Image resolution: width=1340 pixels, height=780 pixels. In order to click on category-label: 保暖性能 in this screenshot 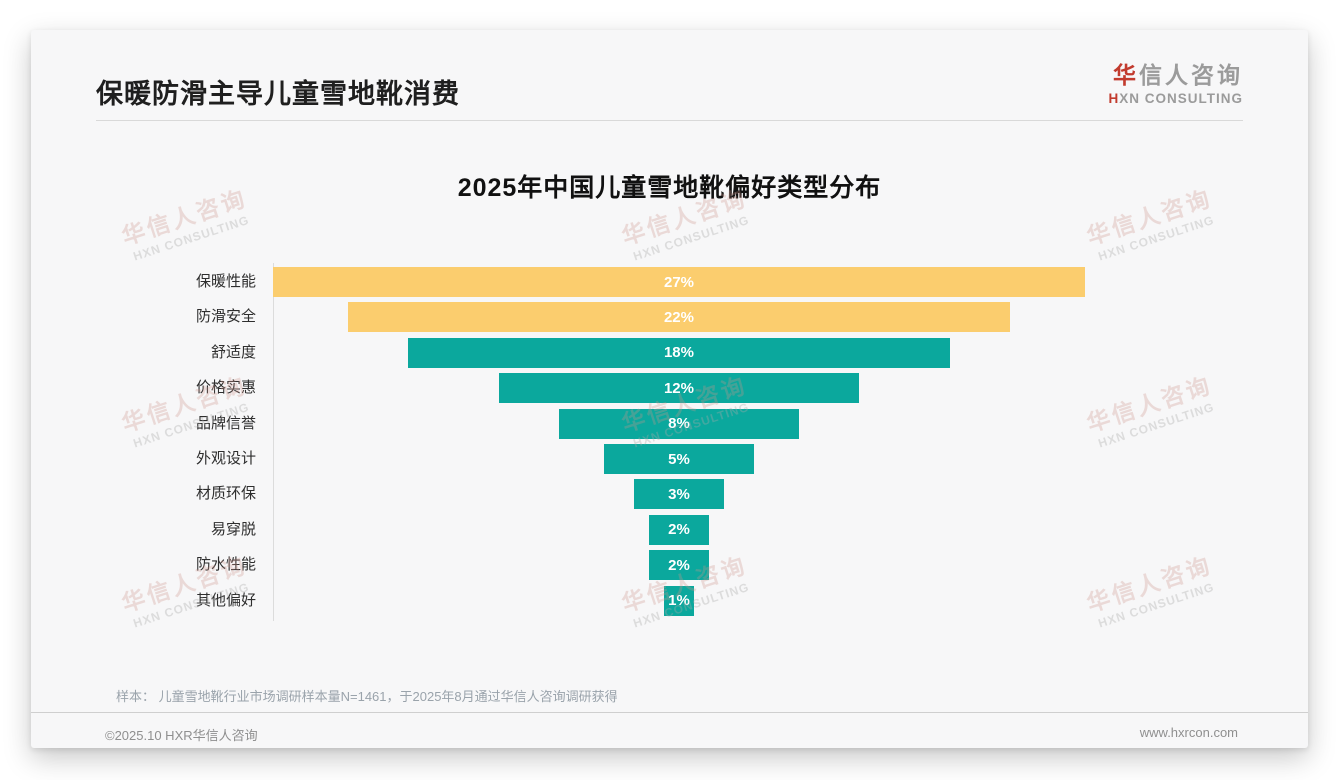, I will do `click(225, 281)`.